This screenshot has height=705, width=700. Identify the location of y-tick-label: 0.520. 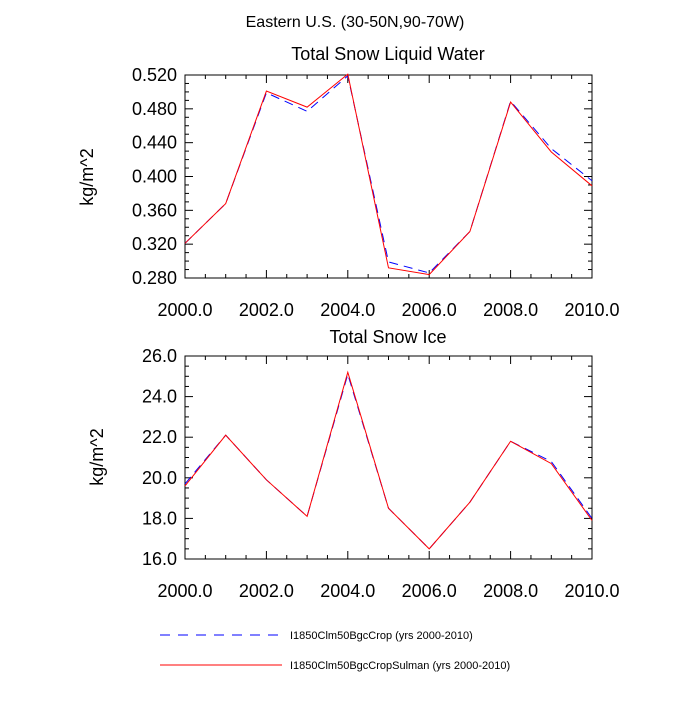
(154, 75).